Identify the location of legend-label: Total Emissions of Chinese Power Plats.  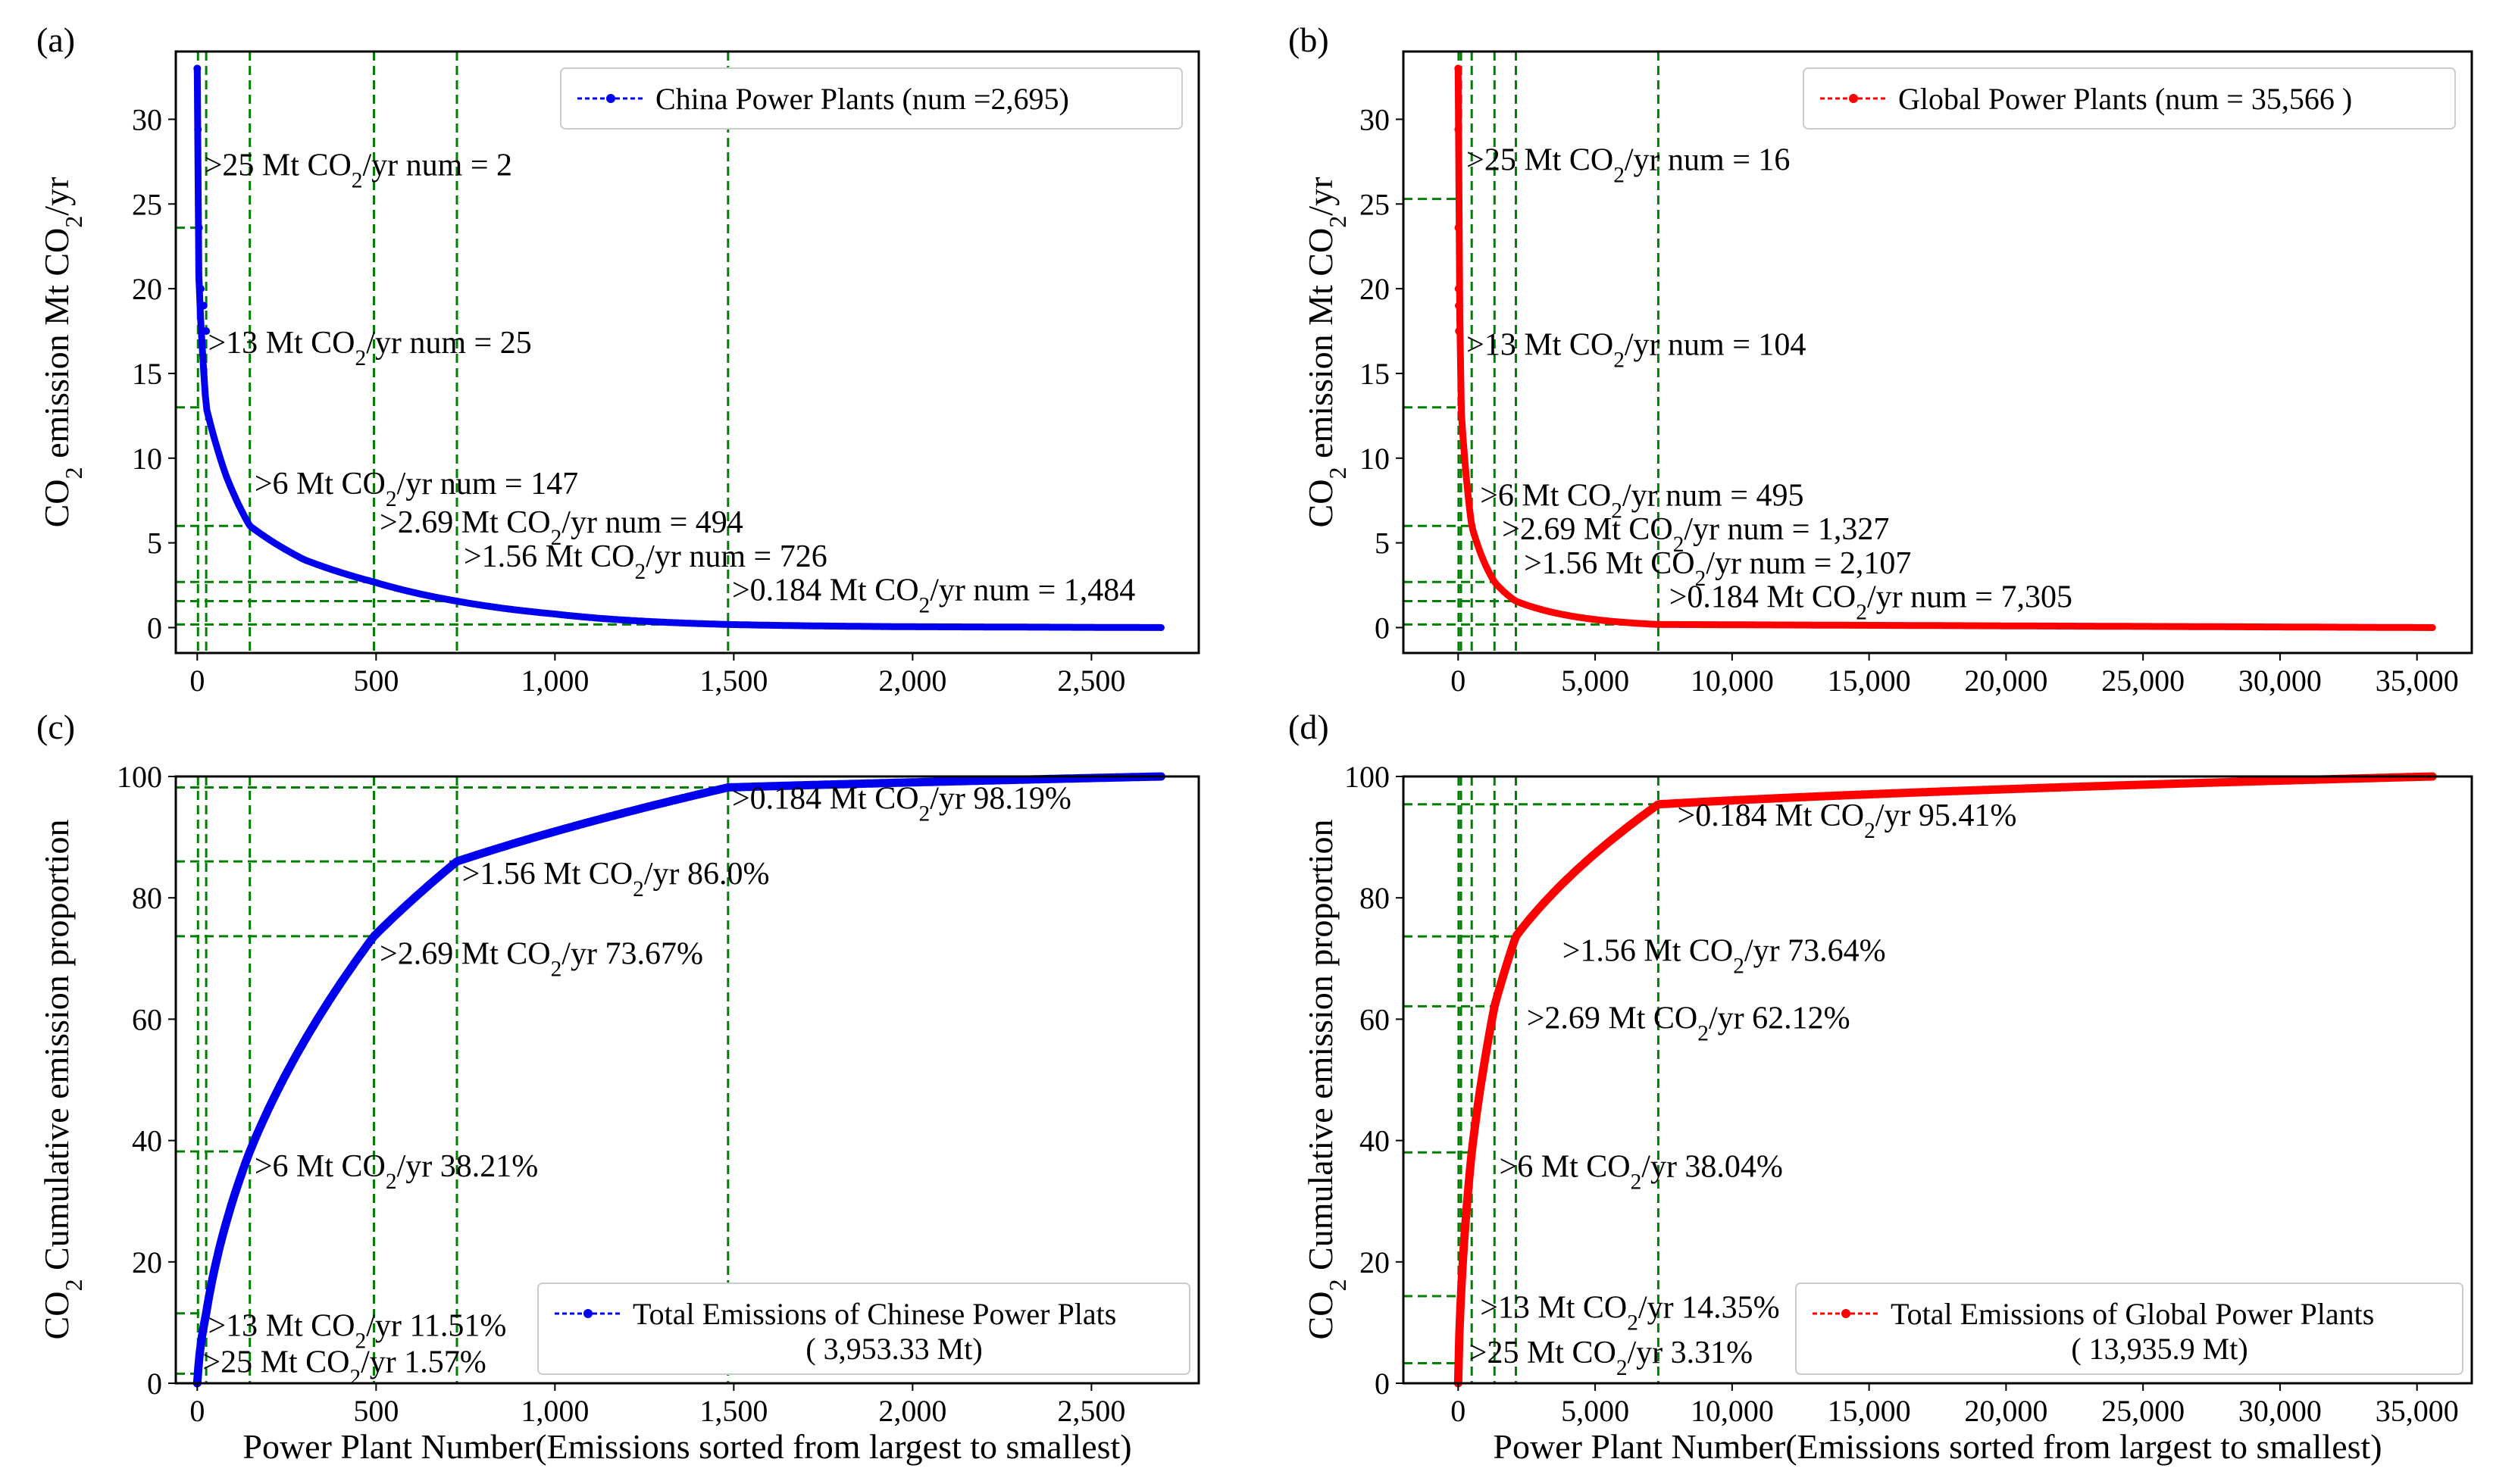
(874, 1314).